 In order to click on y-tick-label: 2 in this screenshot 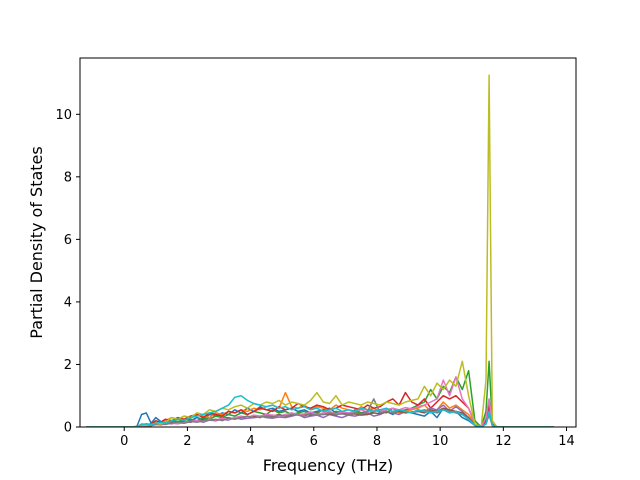, I will do `click(68, 365)`.